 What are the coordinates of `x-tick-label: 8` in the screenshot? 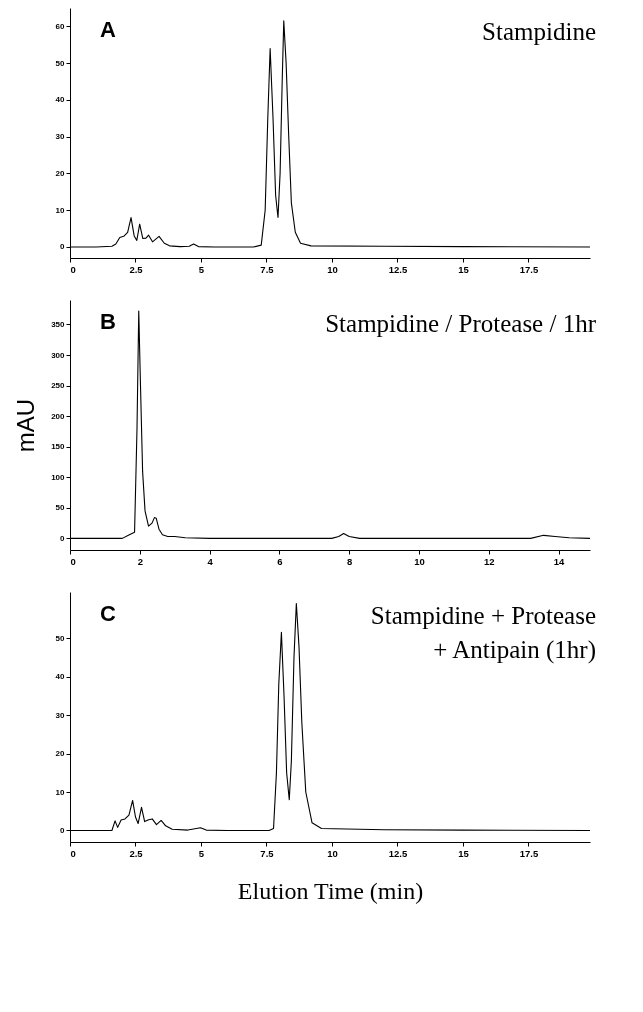 It's located at (350, 561).